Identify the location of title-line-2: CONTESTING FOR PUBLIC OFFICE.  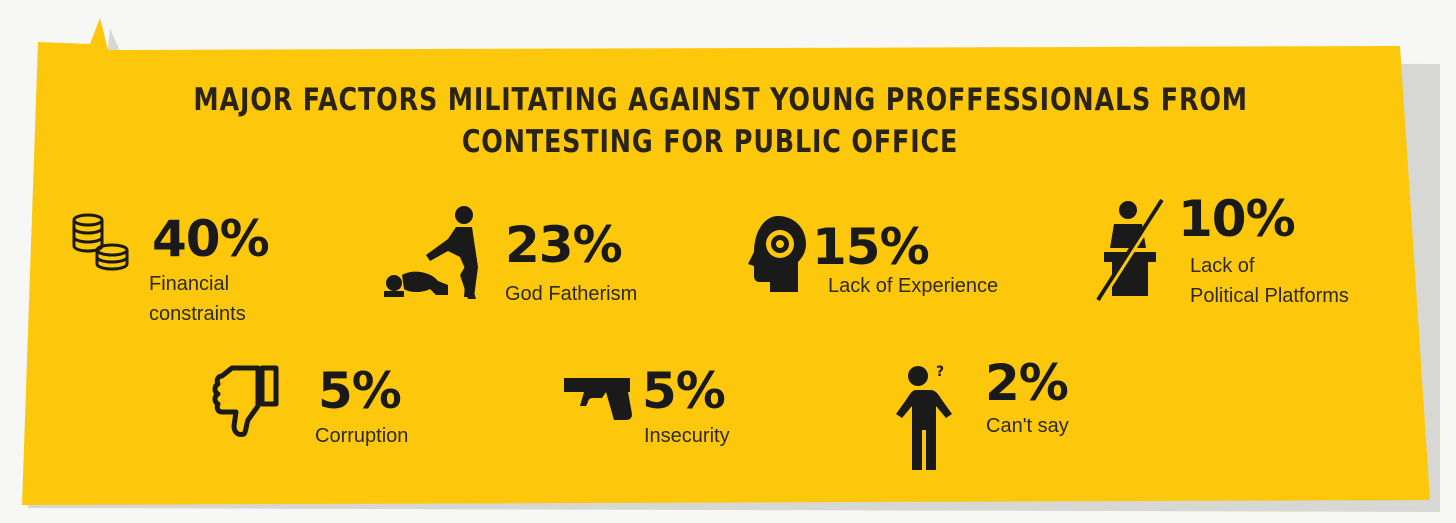
(710, 142).